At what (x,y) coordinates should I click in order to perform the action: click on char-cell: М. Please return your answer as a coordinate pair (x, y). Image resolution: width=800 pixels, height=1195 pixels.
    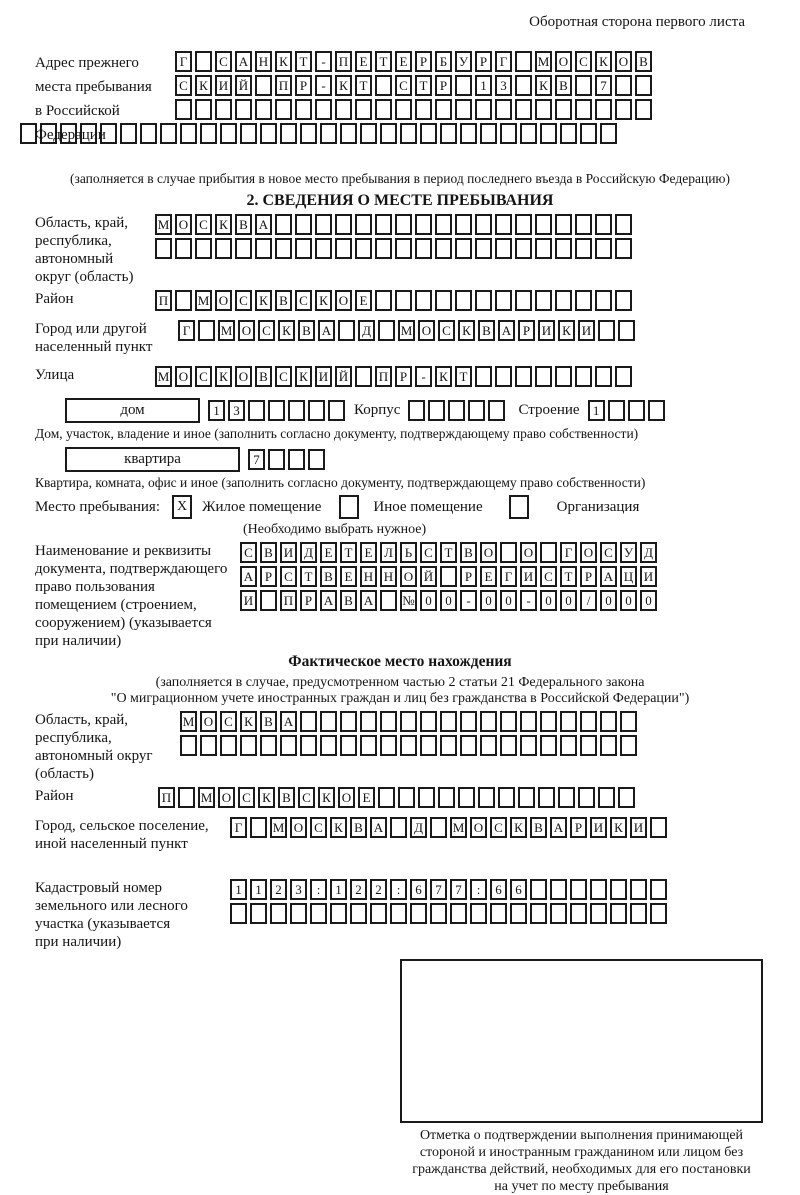
    Looking at the image, I should click on (406, 330).